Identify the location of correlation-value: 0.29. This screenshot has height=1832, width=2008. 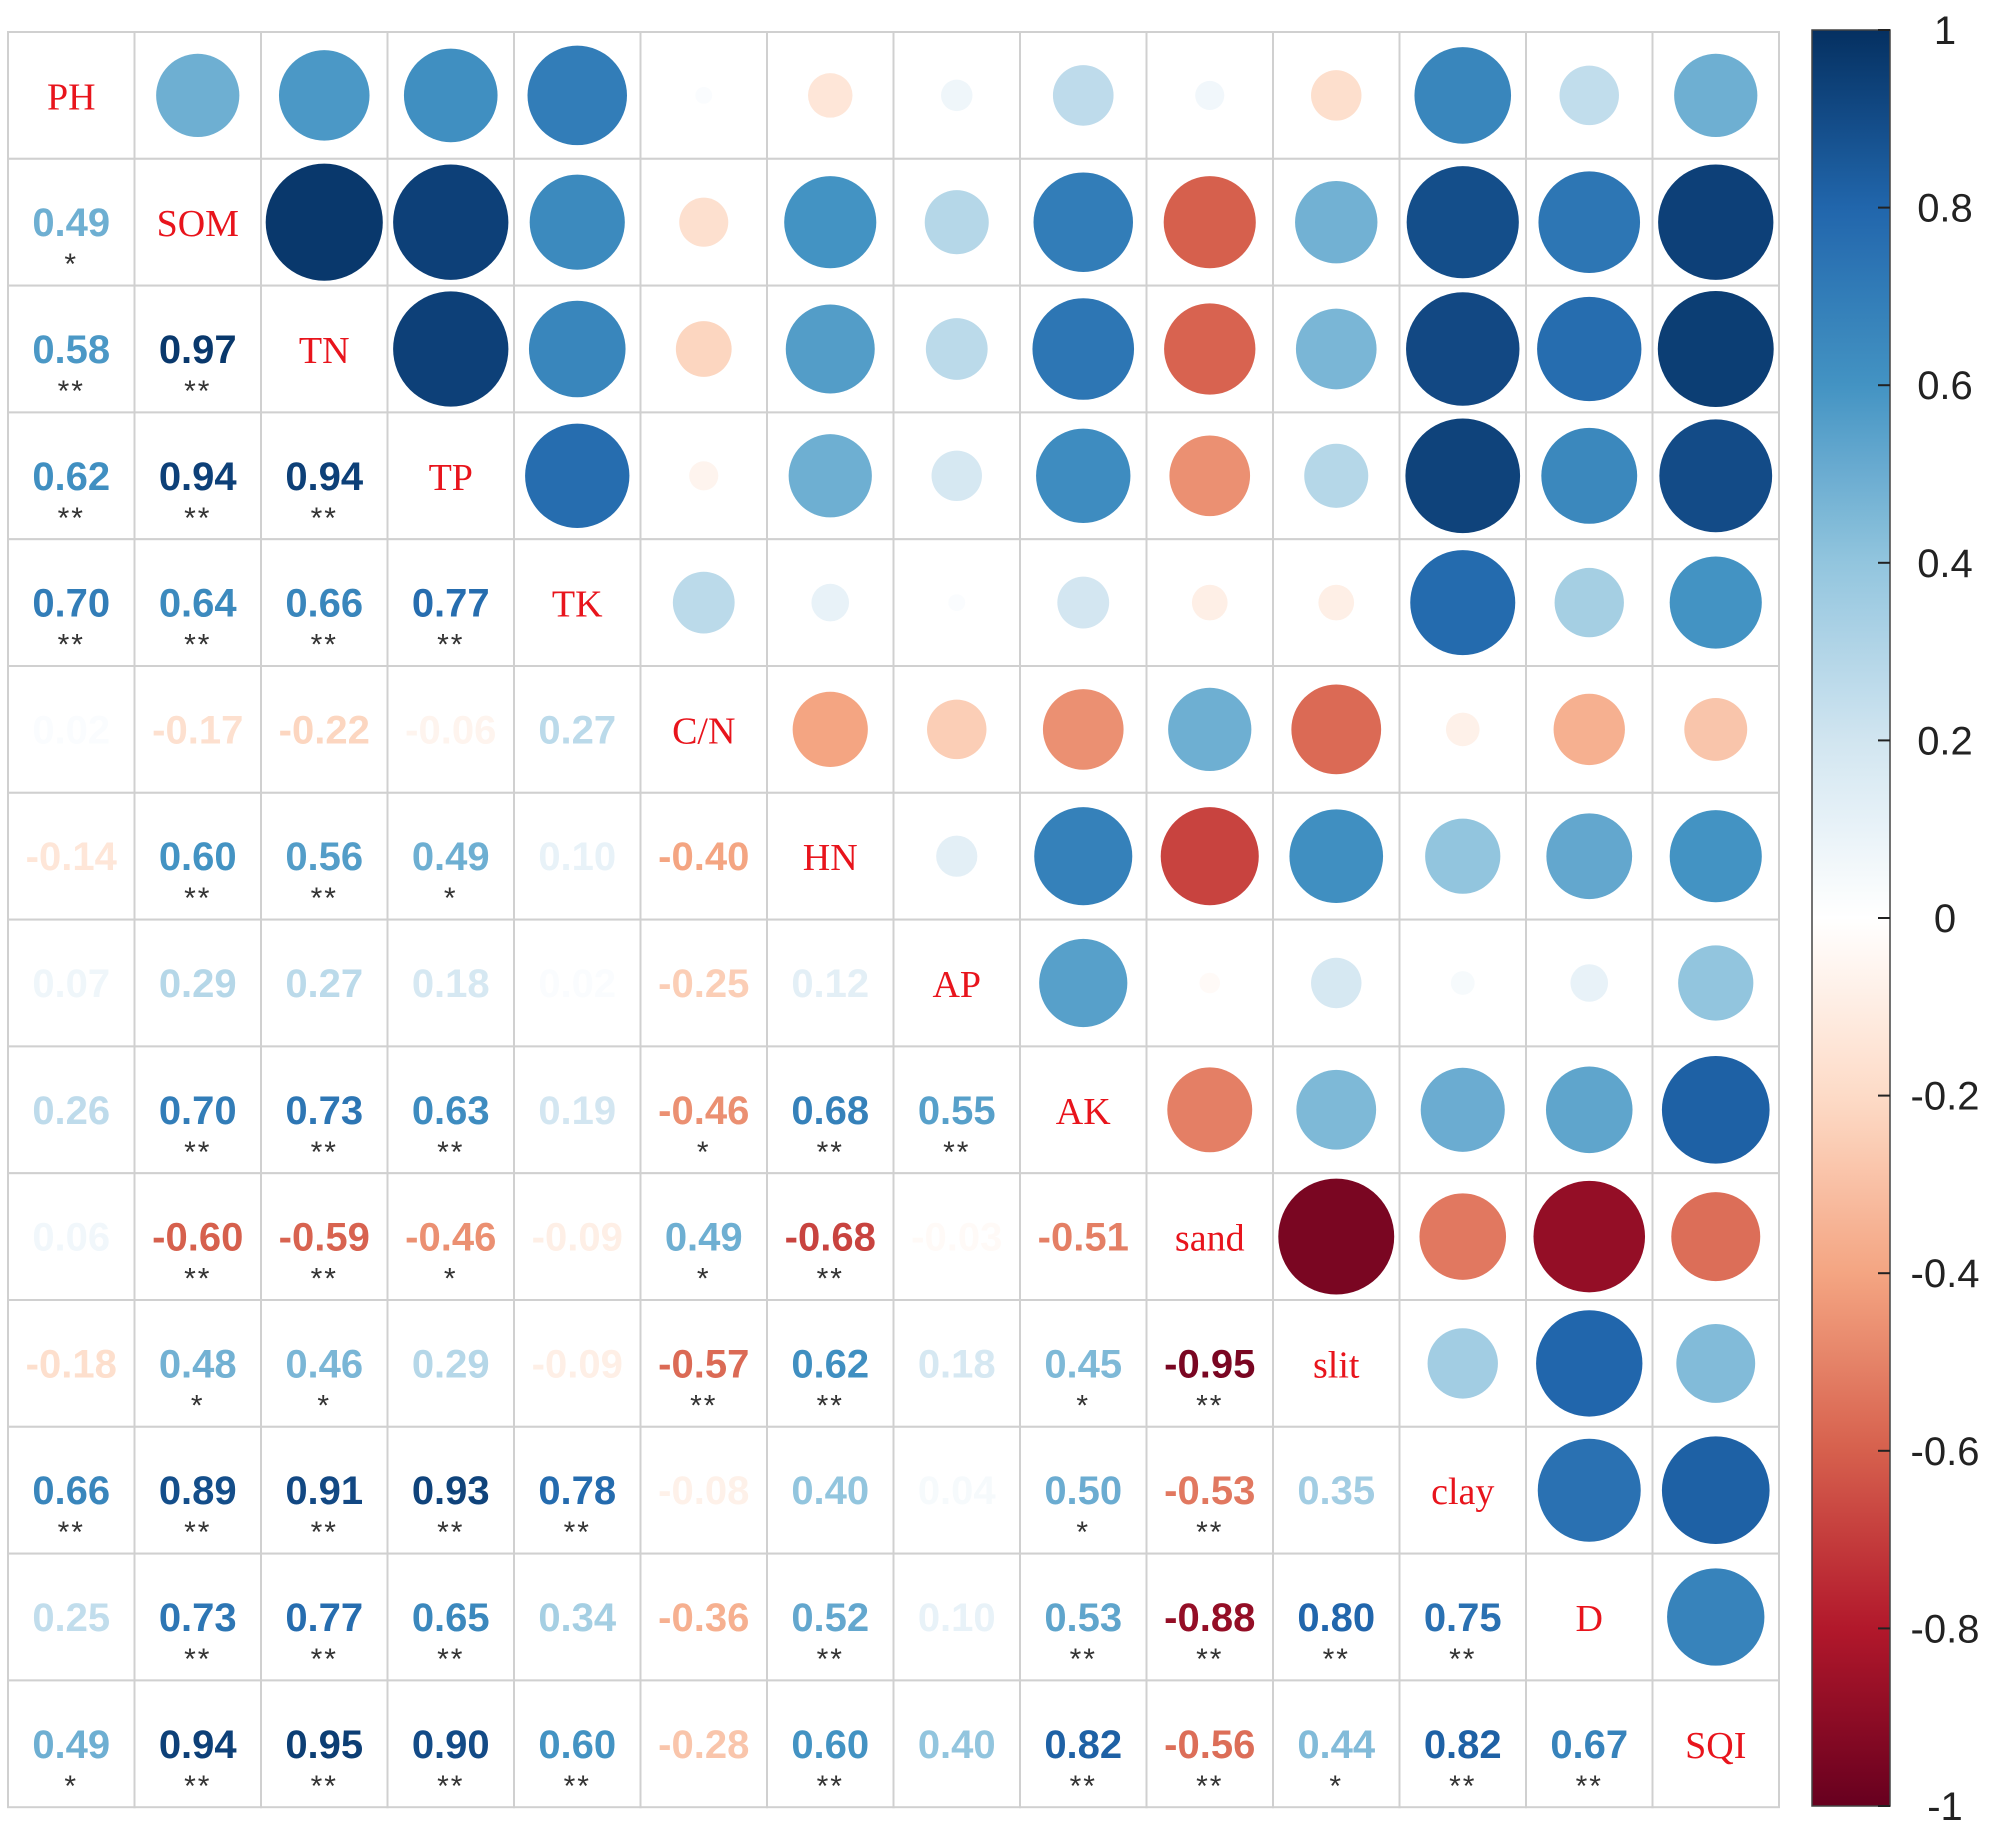
(198, 984).